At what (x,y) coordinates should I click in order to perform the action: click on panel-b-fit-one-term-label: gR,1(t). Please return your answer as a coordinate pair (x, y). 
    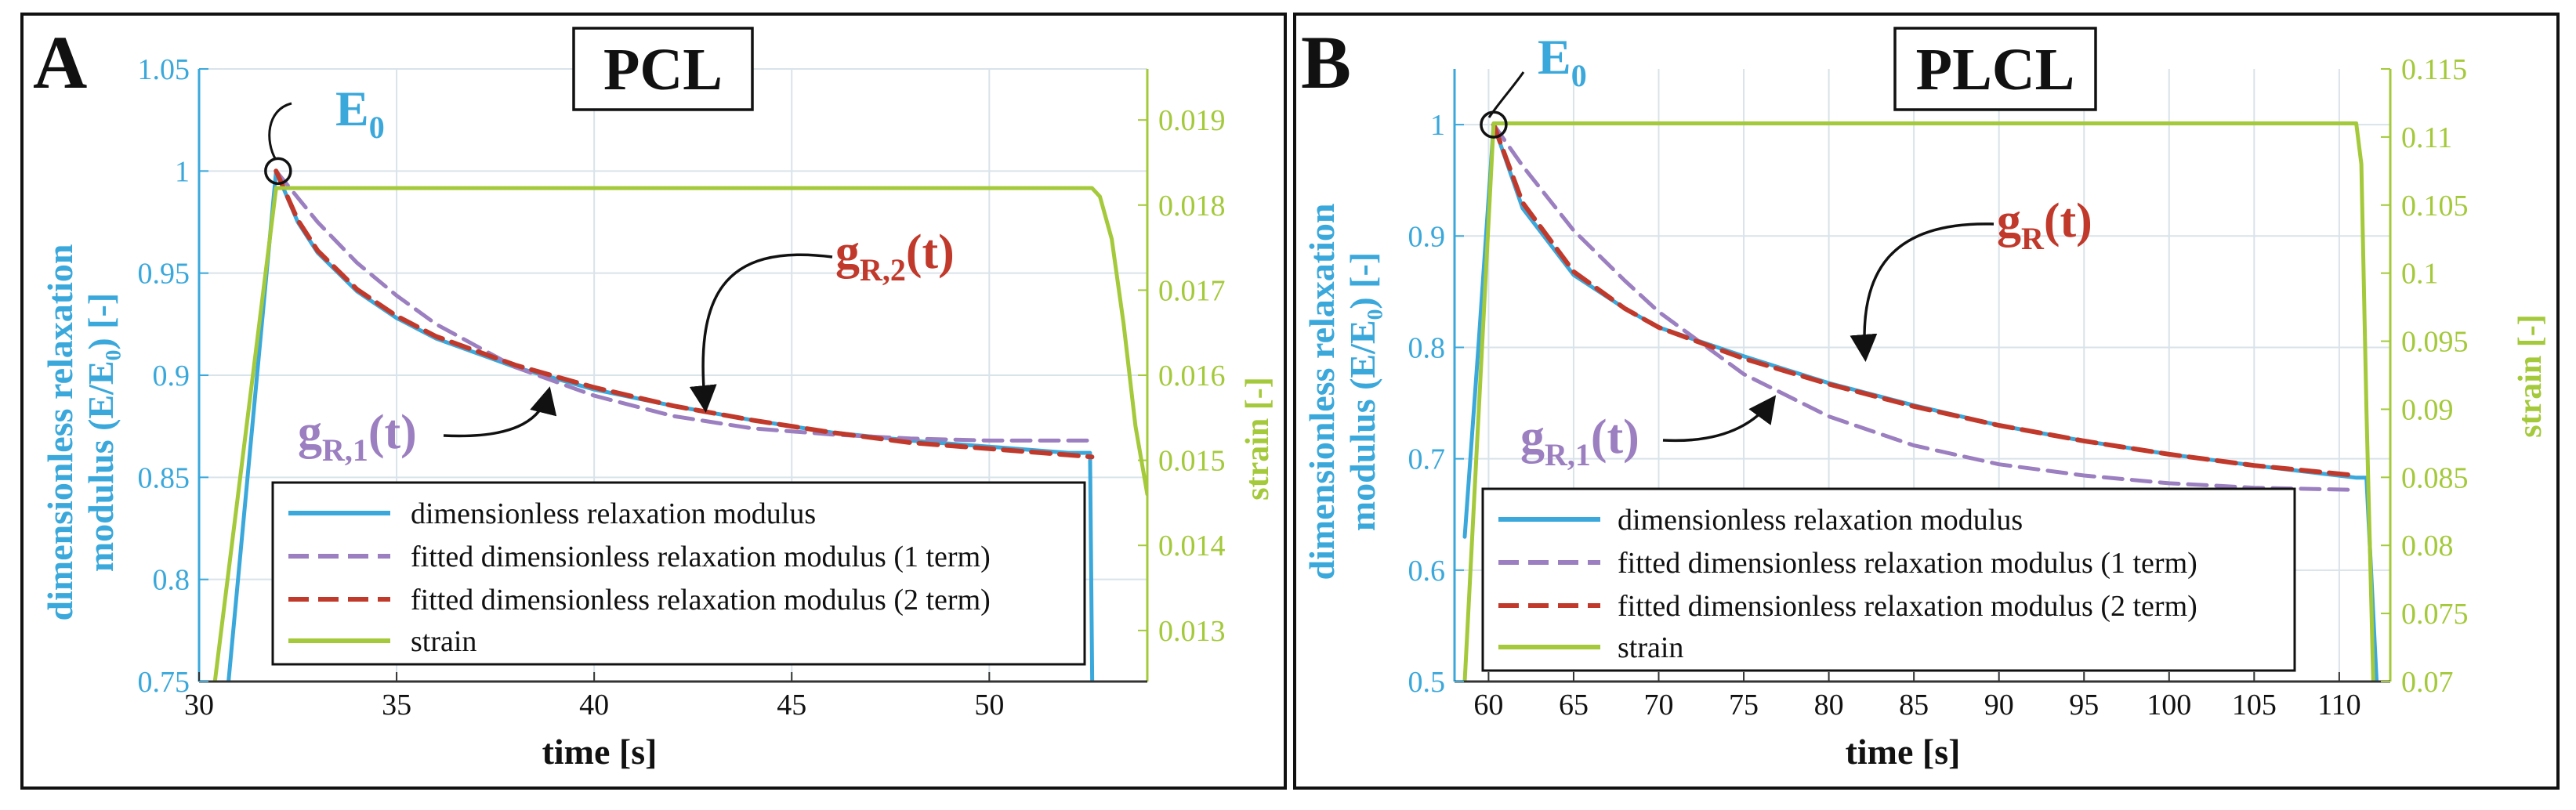
    Looking at the image, I should click on (1579, 441).